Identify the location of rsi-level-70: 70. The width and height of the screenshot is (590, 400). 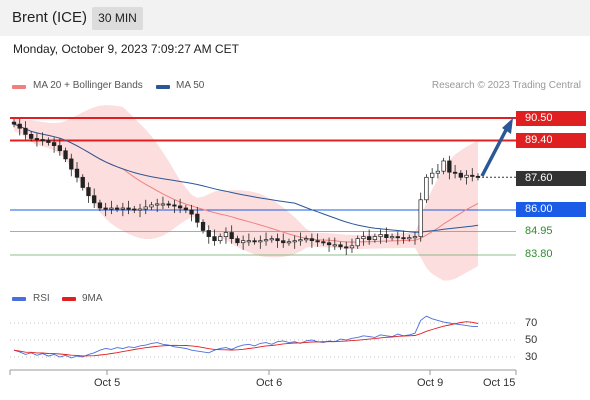
(531, 323).